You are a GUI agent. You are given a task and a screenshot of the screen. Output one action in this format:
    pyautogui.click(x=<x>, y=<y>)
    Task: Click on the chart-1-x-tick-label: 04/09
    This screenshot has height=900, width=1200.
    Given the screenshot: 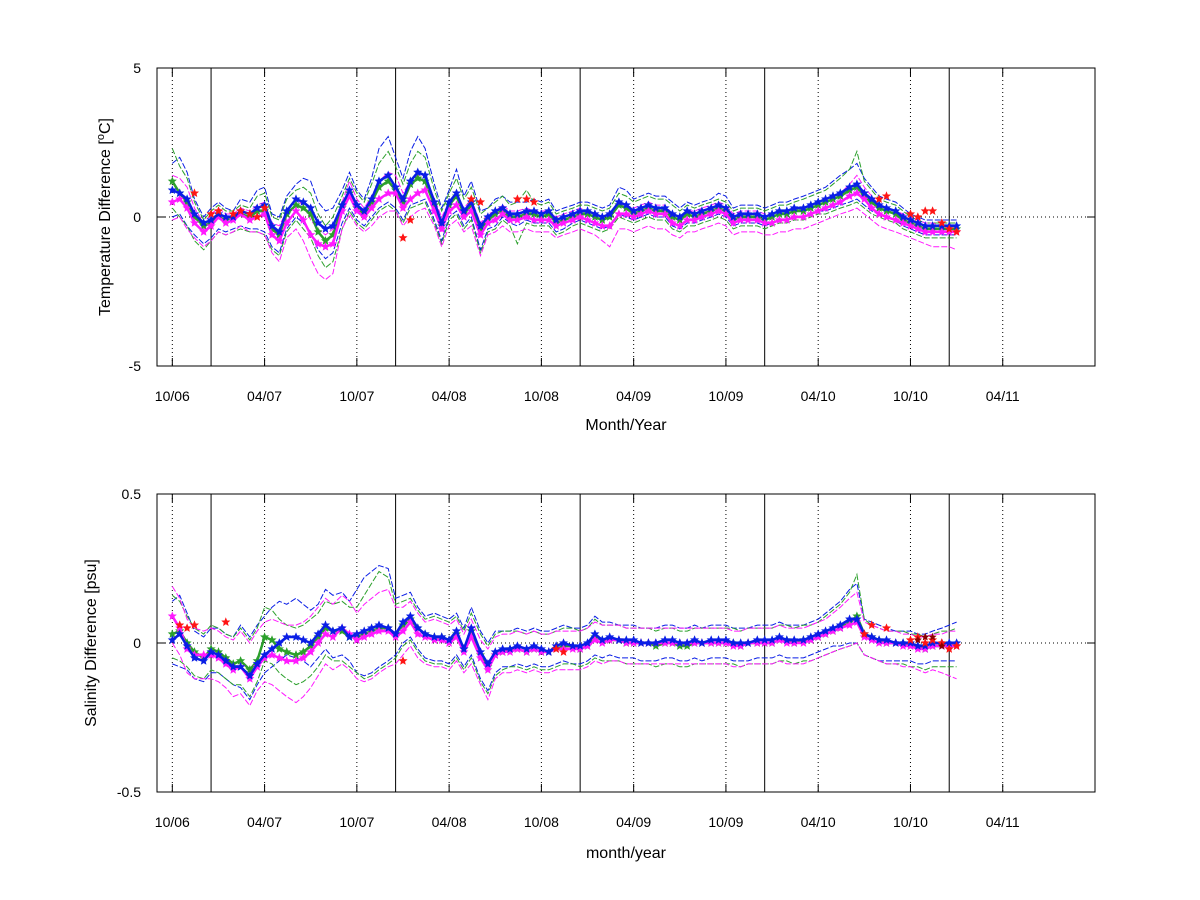 What is the action you would take?
    pyautogui.click(x=633, y=822)
    